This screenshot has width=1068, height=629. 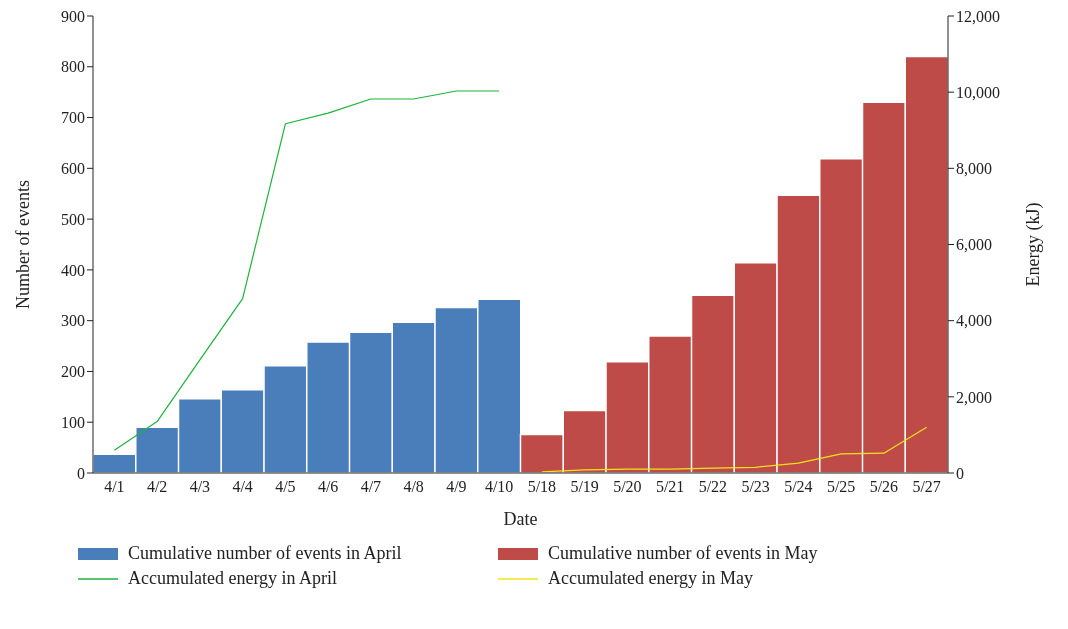 What do you see at coordinates (542, 487) in the screenshot?
I see `x-tick-label: 5/18` at bounding box center [542, 487].